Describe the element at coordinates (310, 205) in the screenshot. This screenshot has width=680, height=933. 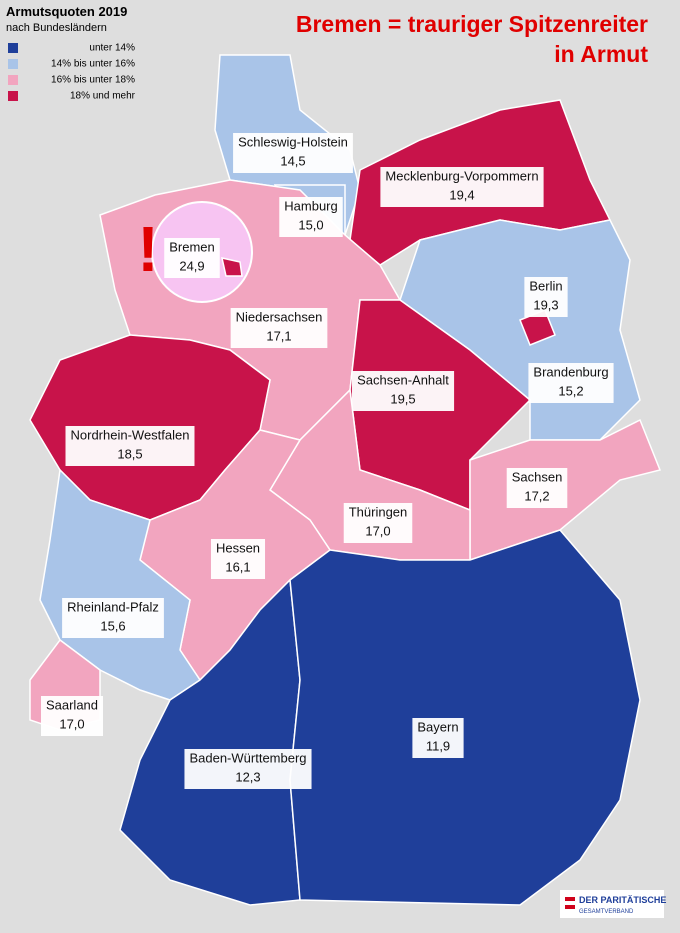
I see `region-name: Hamburg` at that location.